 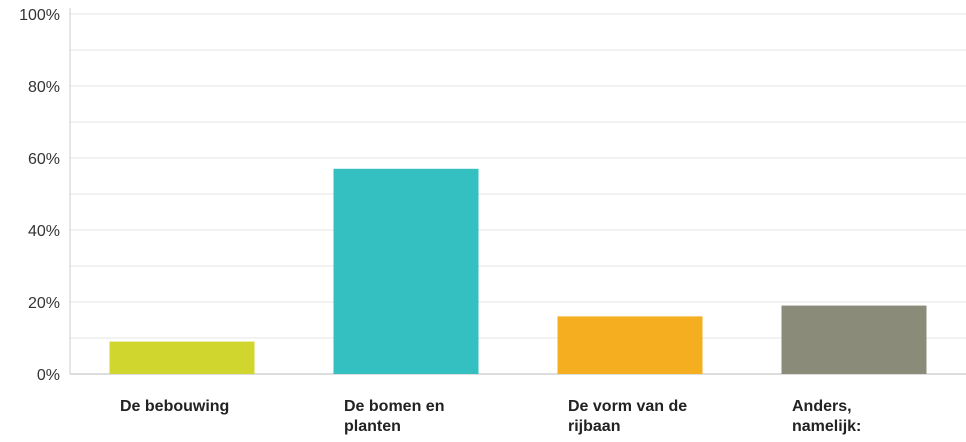 I want to click on x-tick-label: De bomen en planten, so click(x=394, y=416).